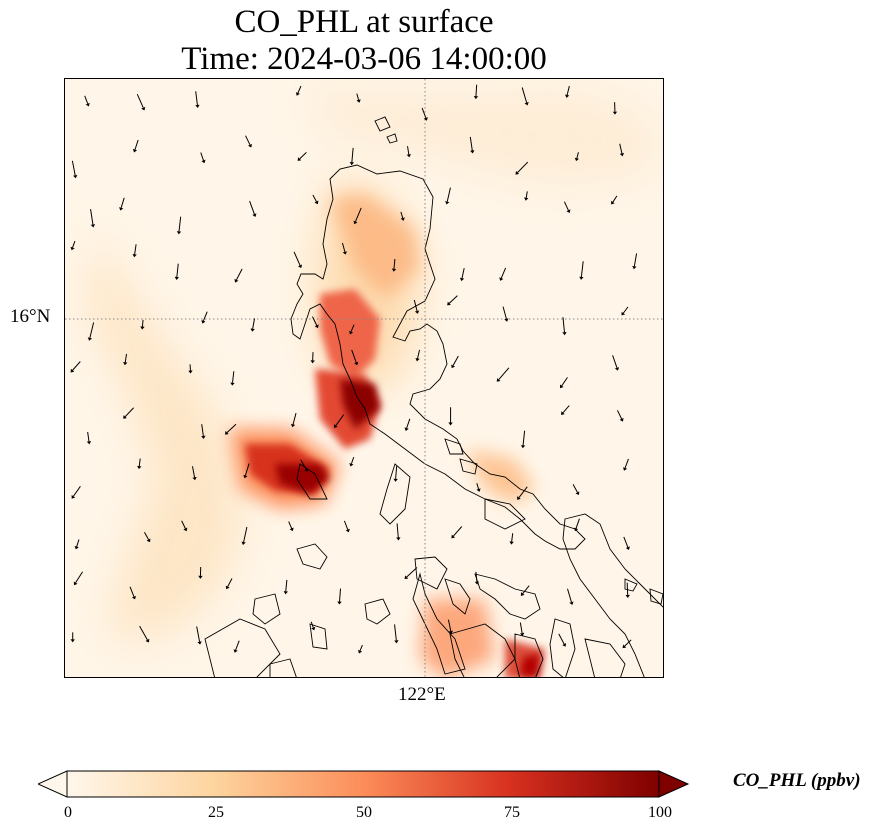  Describe the element at coordinates (363, 784) in the screenshot. I see `colorbar-gradient` at that location.